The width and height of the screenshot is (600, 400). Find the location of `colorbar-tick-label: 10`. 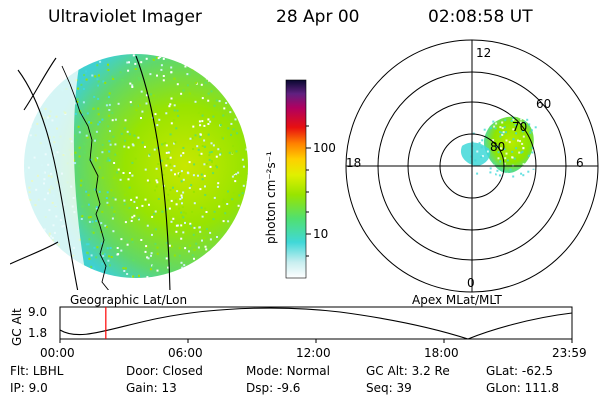

colorbar-tick-label: 10 is located at coordinates (321, 234).